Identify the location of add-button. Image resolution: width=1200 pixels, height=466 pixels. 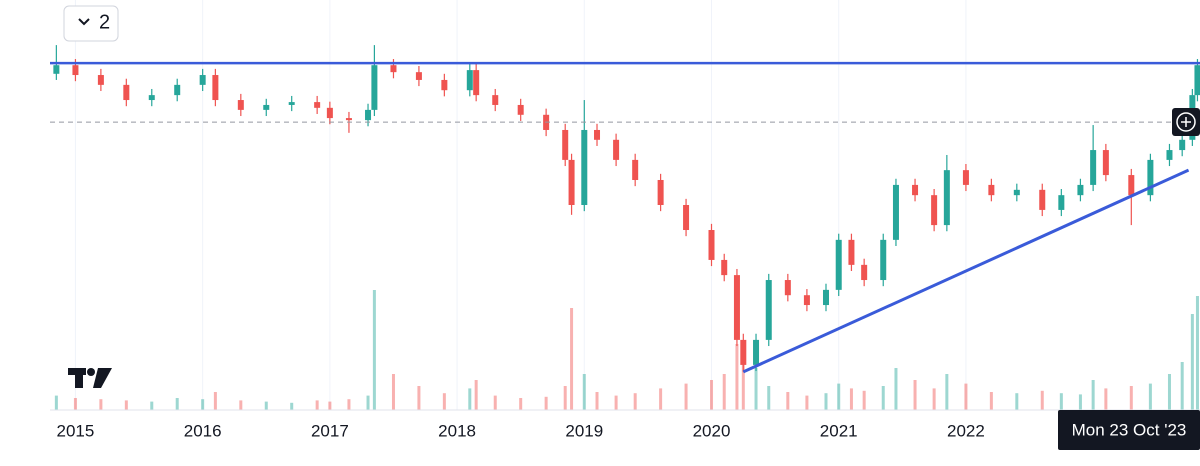
(1186, 122).